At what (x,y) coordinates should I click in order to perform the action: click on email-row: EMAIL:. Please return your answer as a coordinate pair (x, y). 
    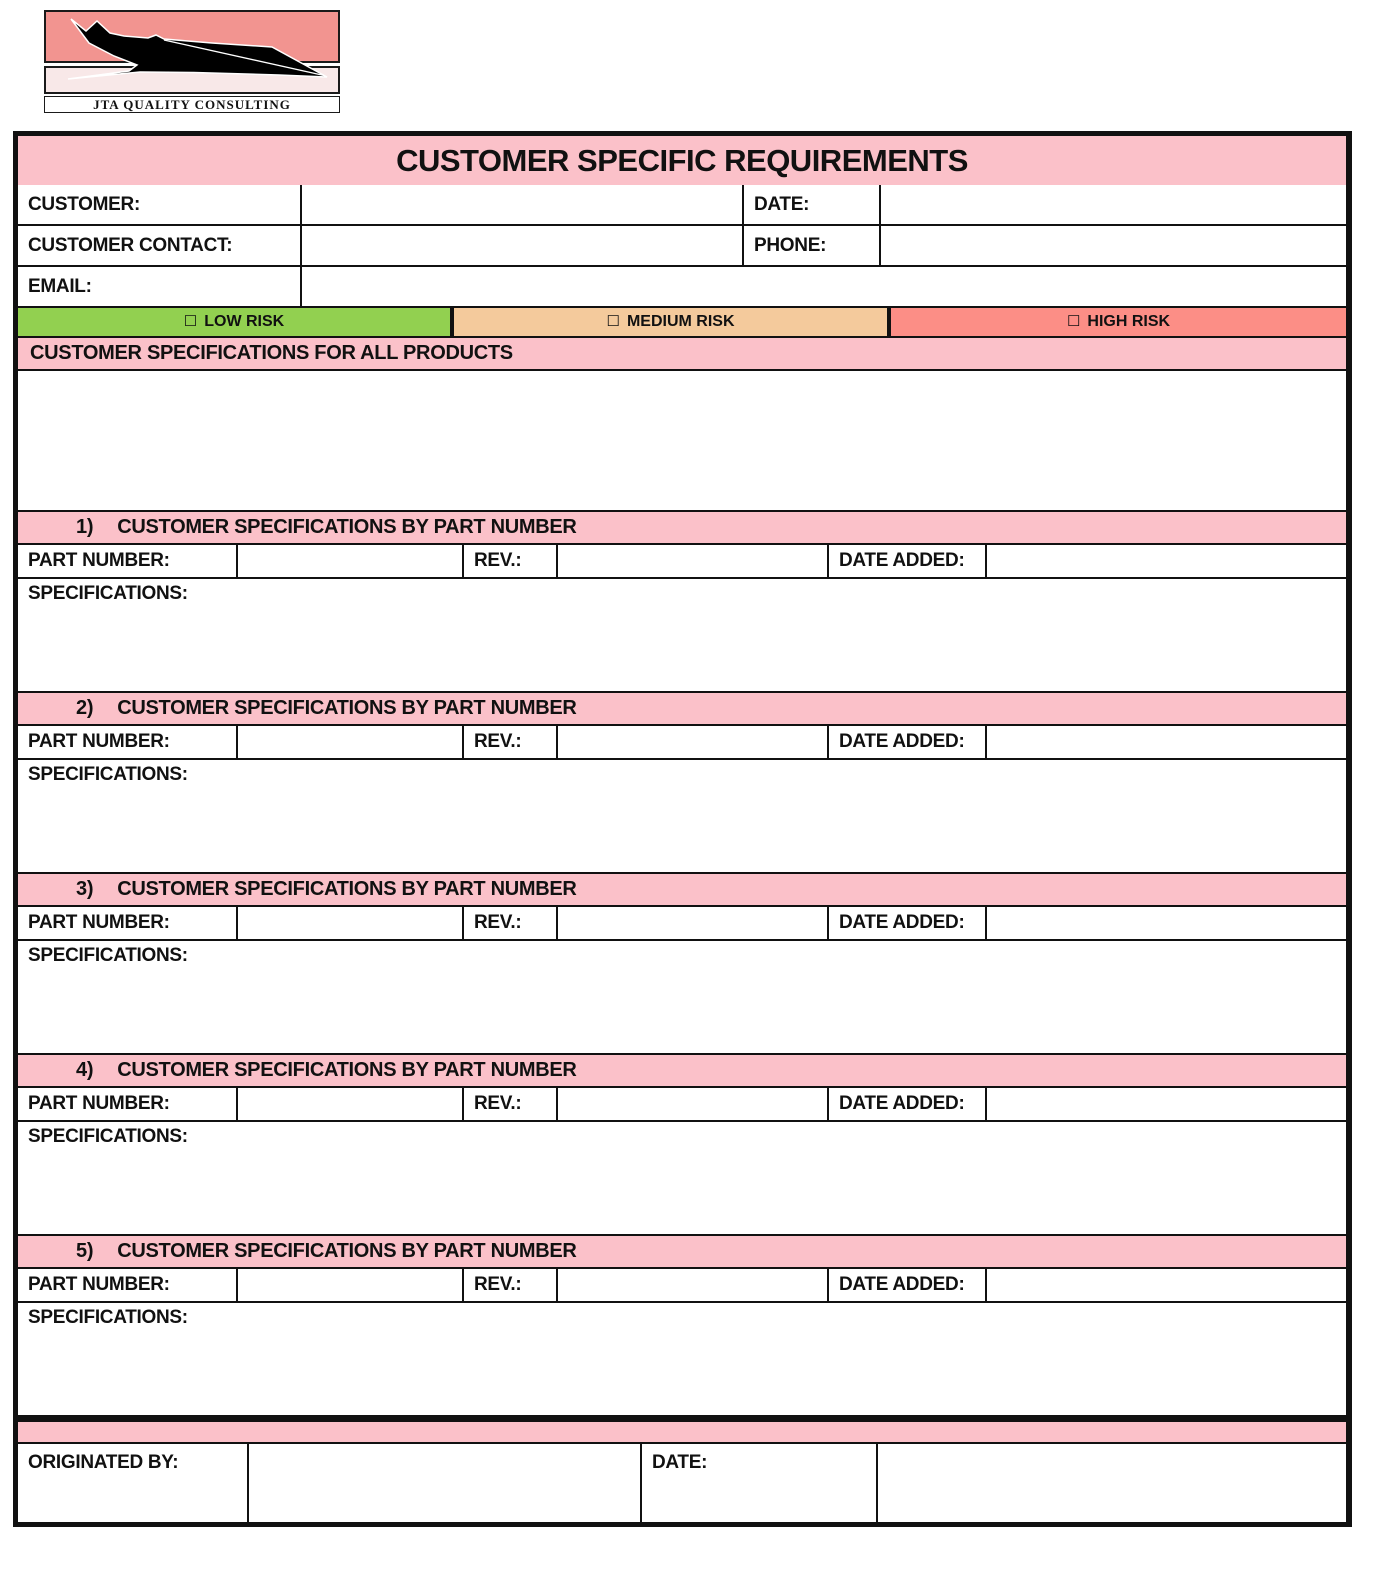
    Looking at the image, I should click on (682, 287).